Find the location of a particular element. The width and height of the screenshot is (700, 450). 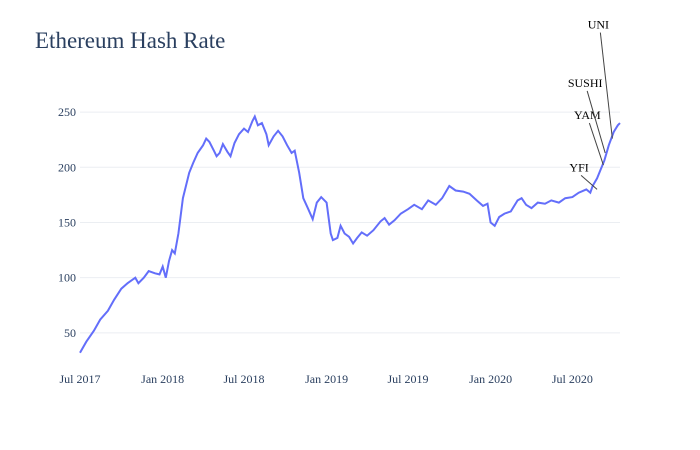

x-tick-label: Jul 2018 is located at coordinates (243, 379).